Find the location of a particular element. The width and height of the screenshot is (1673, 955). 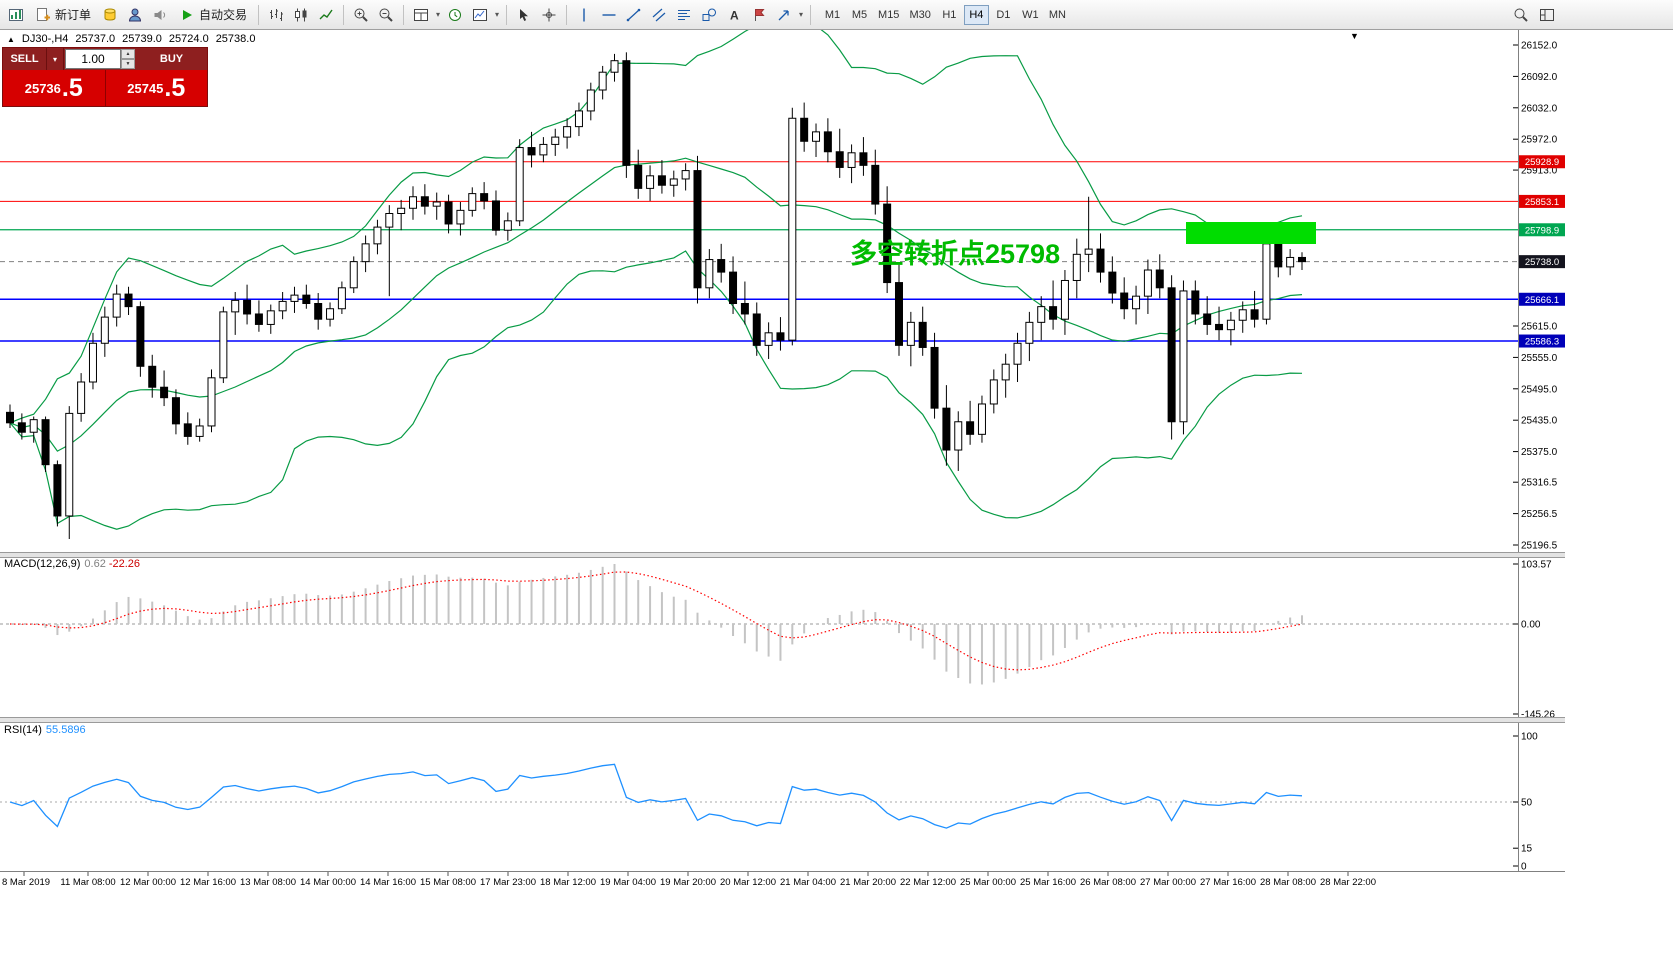

new-order-button: 新订单 is located at coordinates (63, 15).